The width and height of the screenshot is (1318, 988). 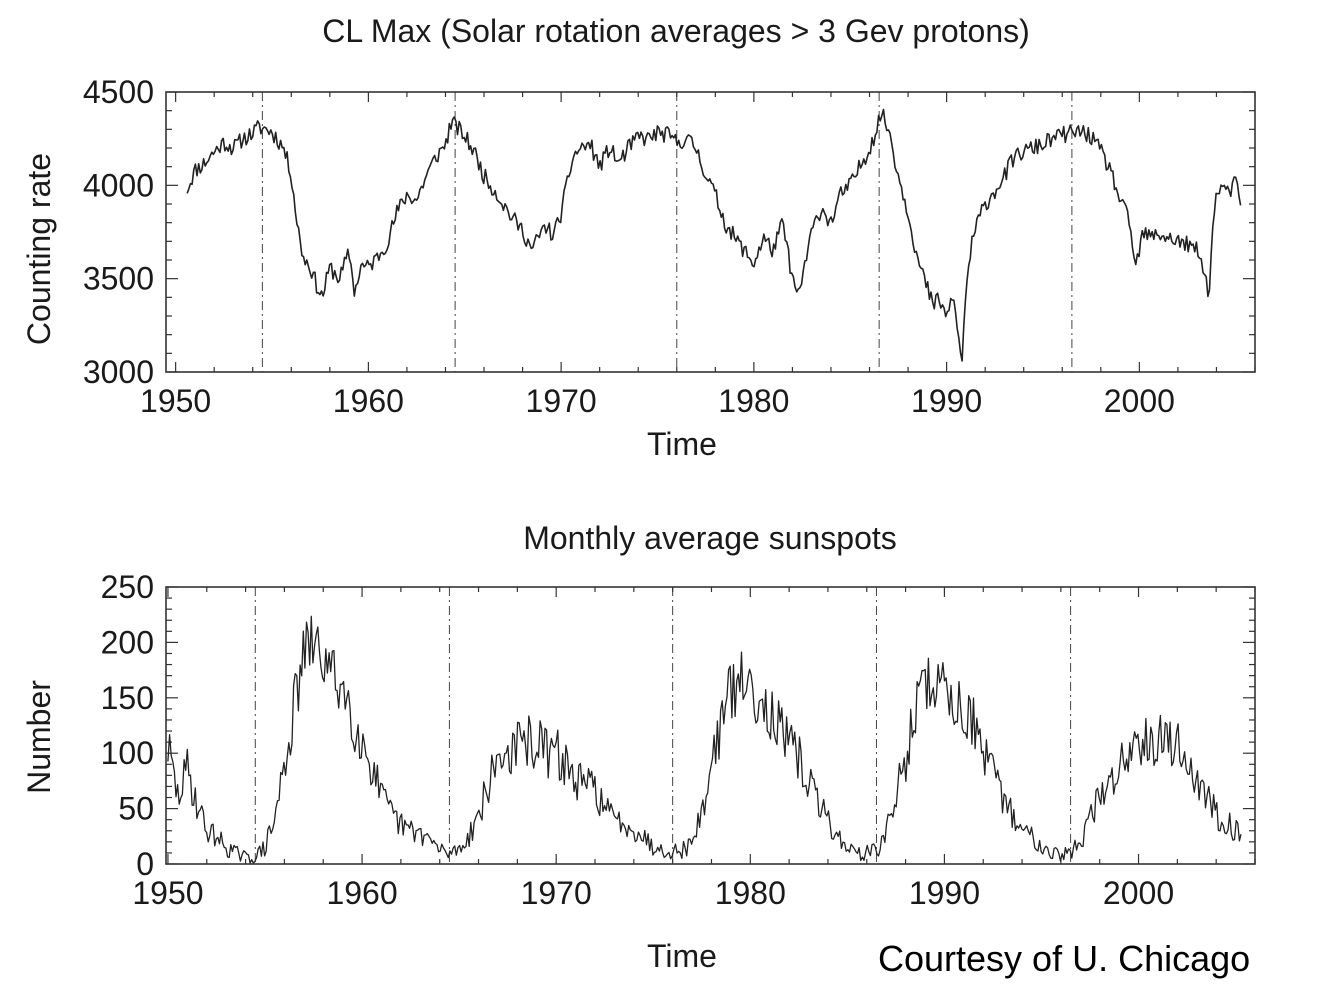 I want to click on chart-title: Monthly average sunspots, so click(x=710, y=538).